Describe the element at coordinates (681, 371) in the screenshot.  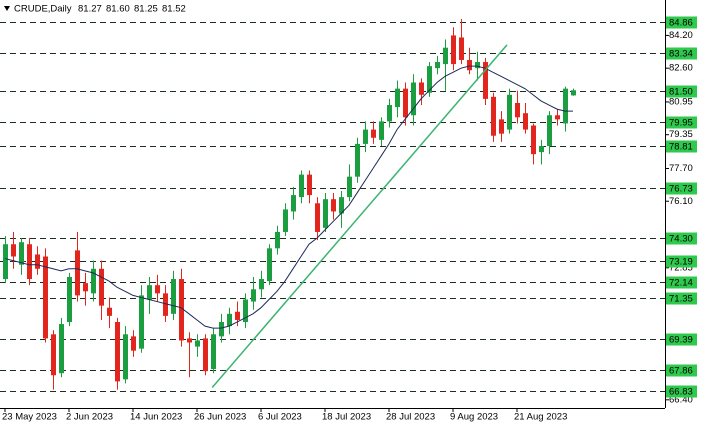
I see `level-label: 67.86` at that location.